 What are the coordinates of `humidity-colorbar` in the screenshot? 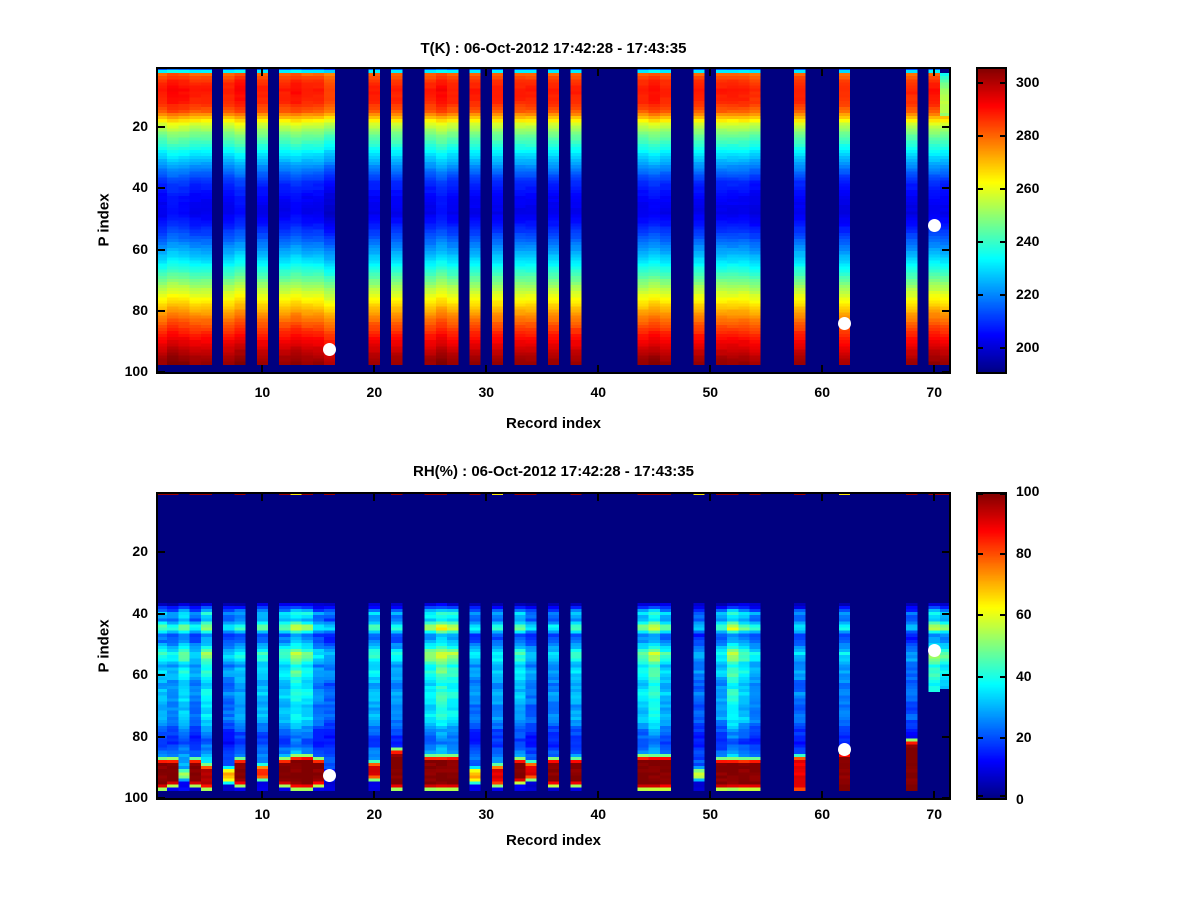 It's located at (991, 646).